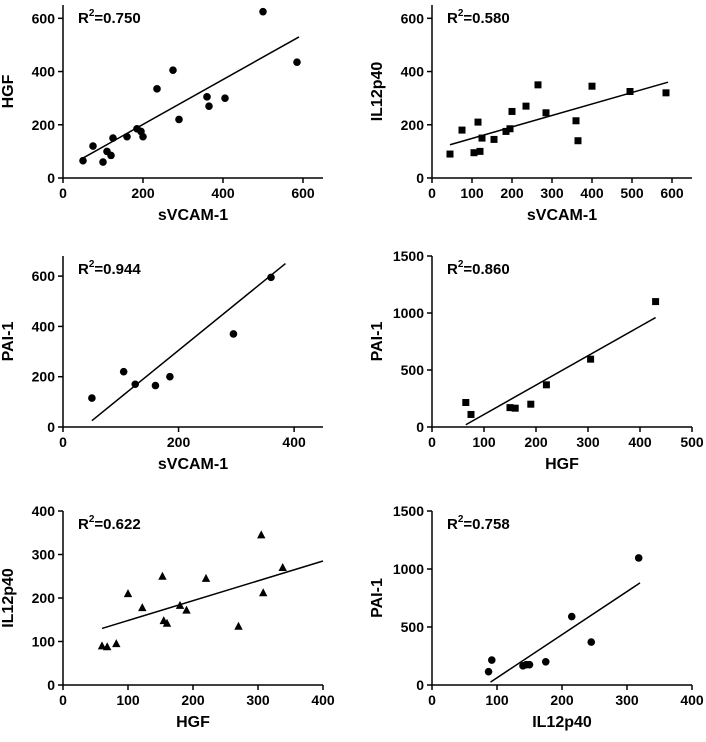 Image resolution: width=706 pixels, height=742 pixels. I want to click on chart-top-left-r2-annotation: R2=0.750, so click(109, 17).